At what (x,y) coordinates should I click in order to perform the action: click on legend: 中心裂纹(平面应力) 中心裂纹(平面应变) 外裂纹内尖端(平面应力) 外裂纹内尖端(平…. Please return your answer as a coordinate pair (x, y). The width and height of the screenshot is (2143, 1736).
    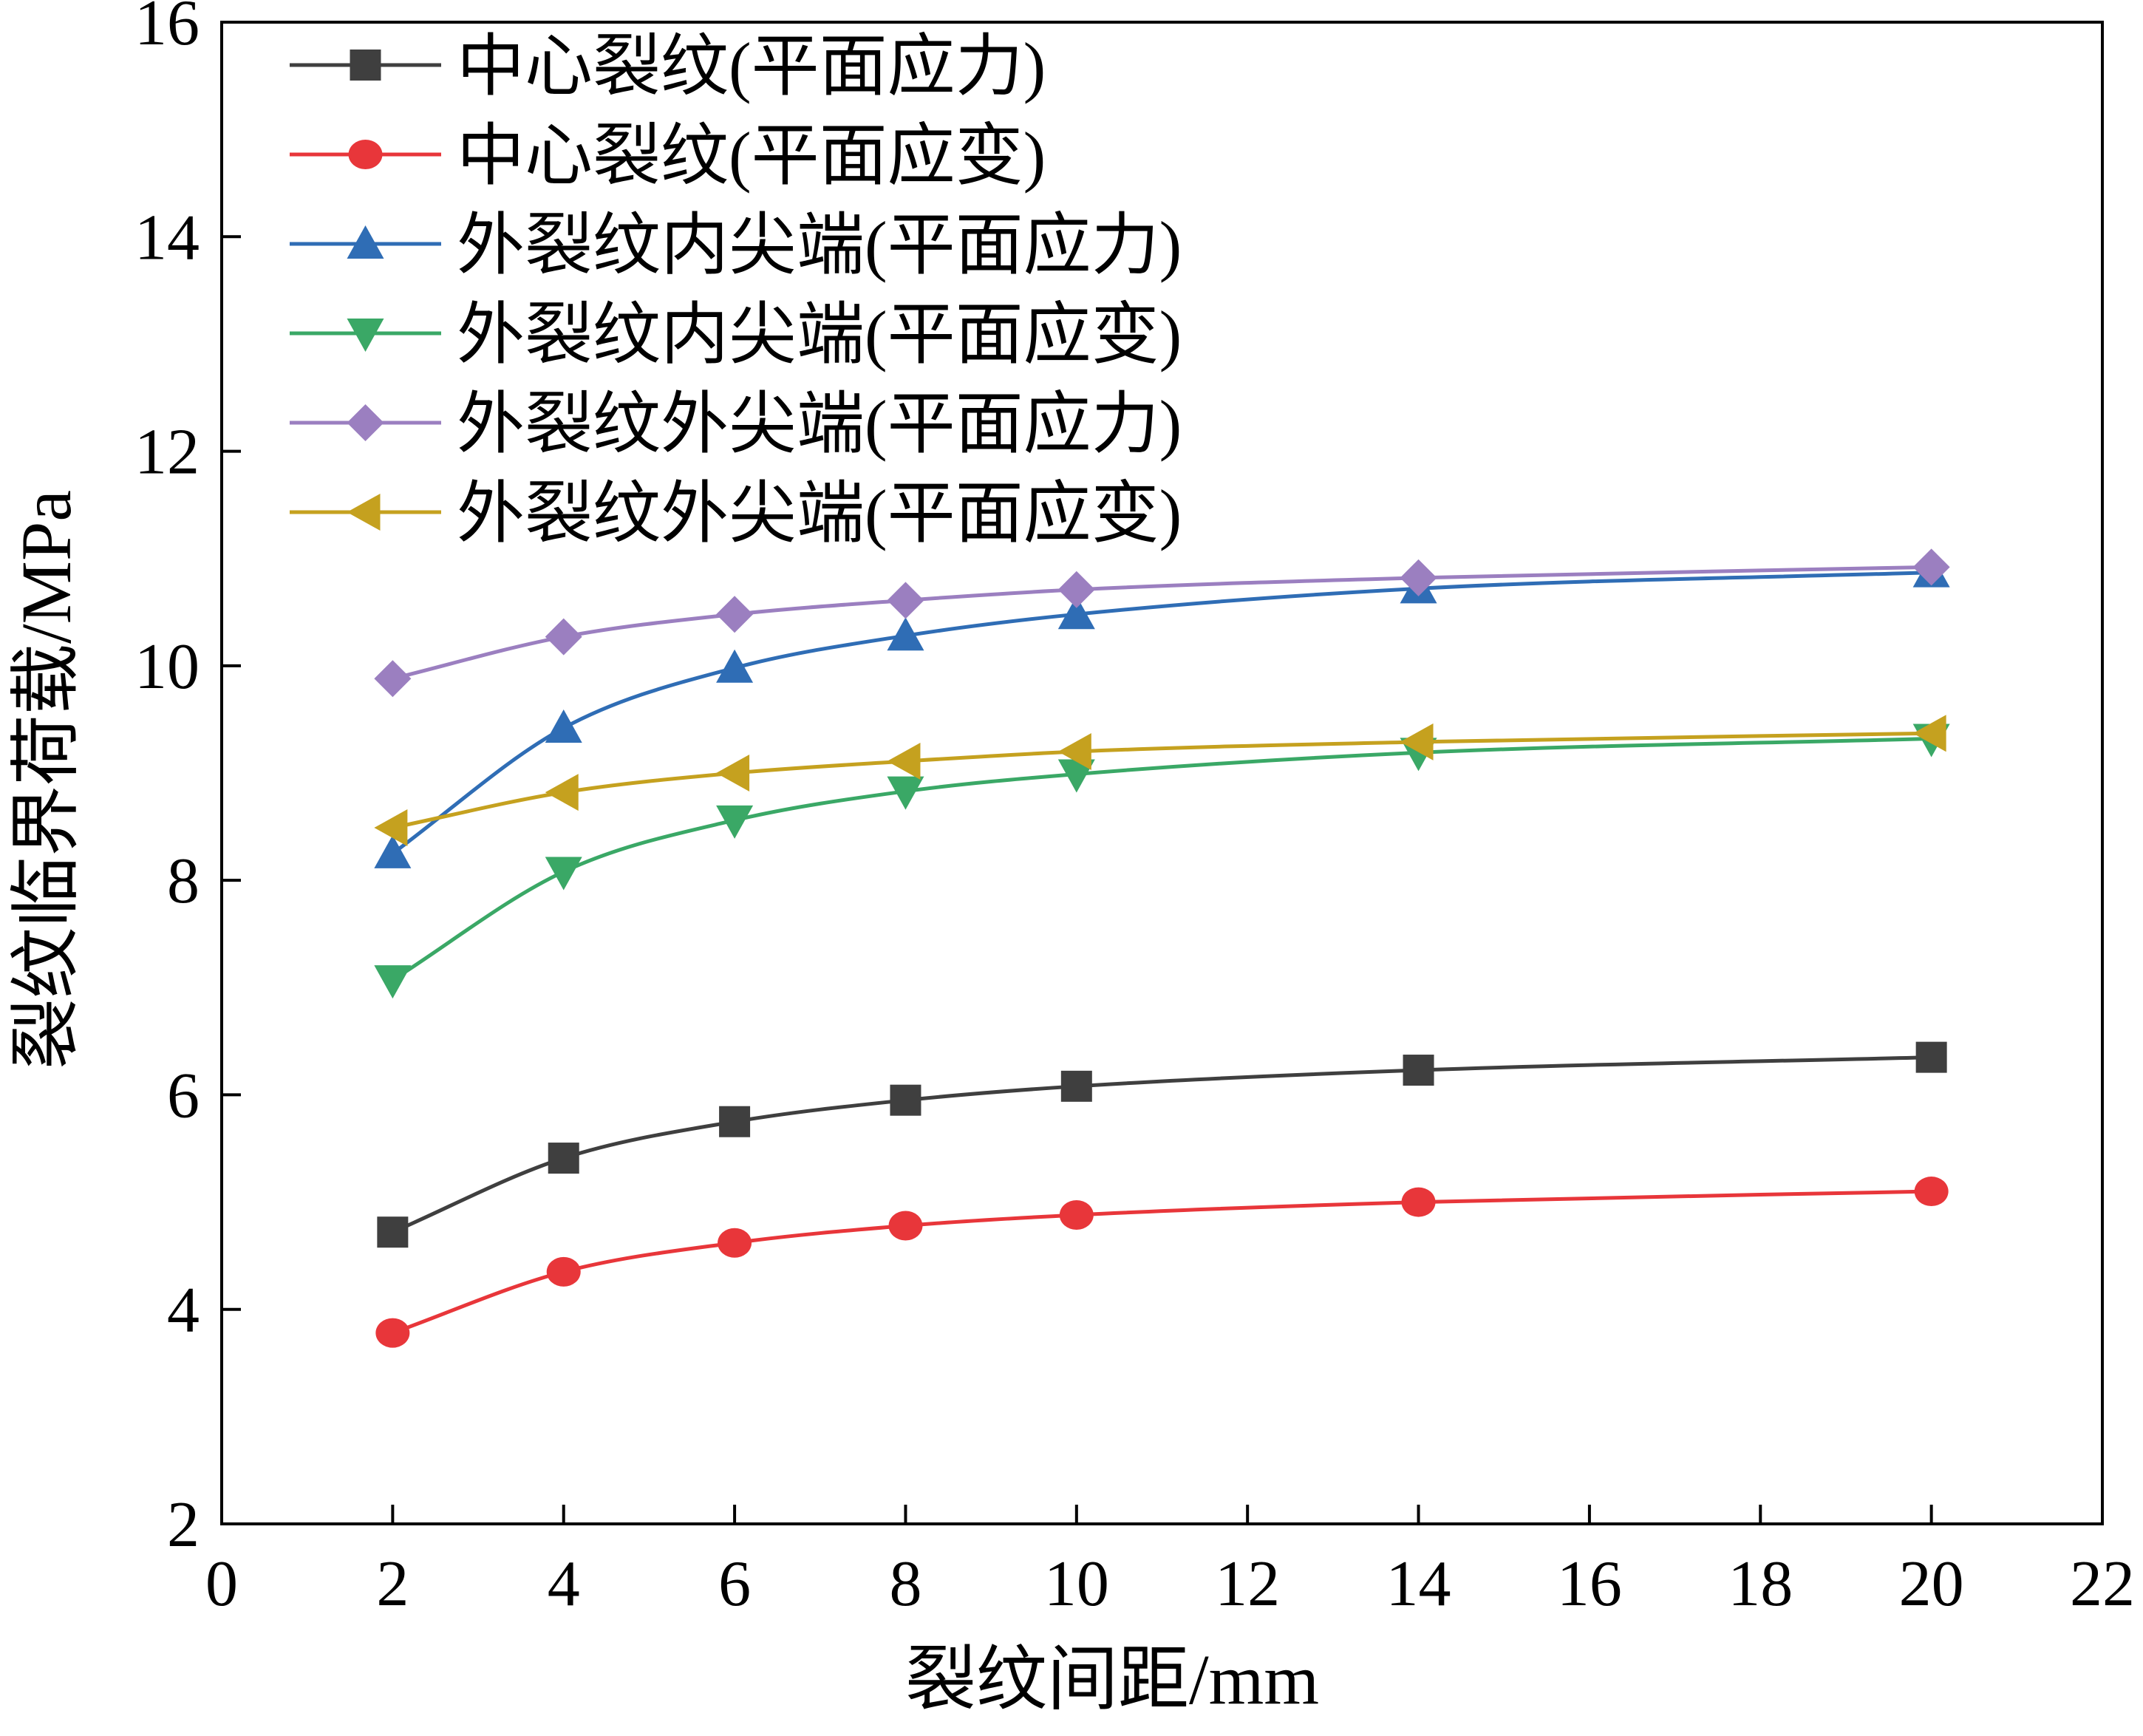
    Looking at the image, I should click on (736, 290).